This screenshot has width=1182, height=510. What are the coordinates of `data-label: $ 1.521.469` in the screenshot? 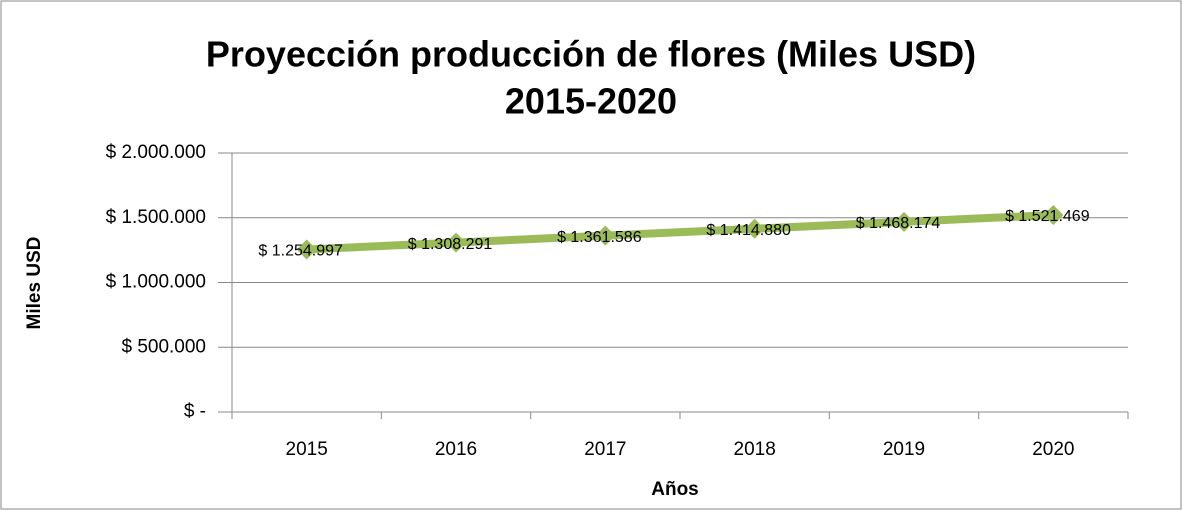 It's located at (1047, 216).